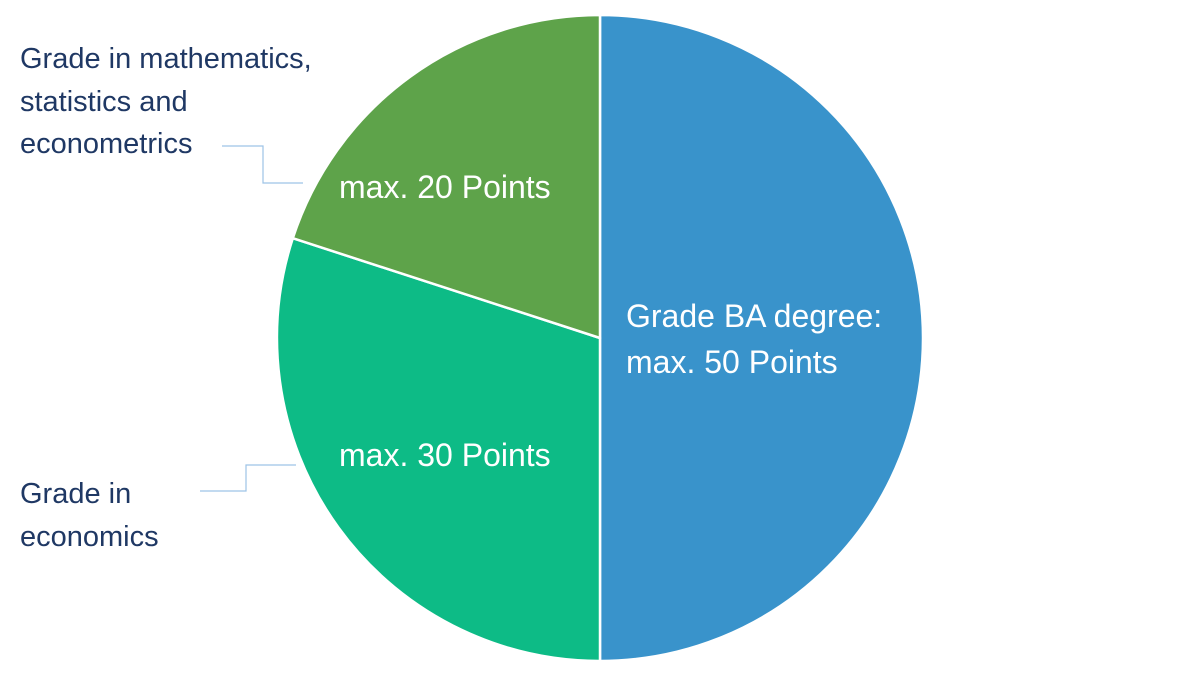 The width and height of the screenshot is (1200, 675). Describe the element at coordinates (89, 515) in the screenshot. I see `callout-economics: Grade in economics` at that location.